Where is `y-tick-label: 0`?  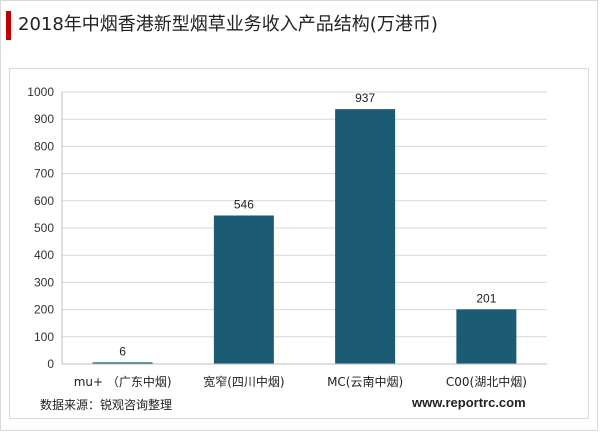 y-tick-label: 0 is located at coordinates (50, 364).